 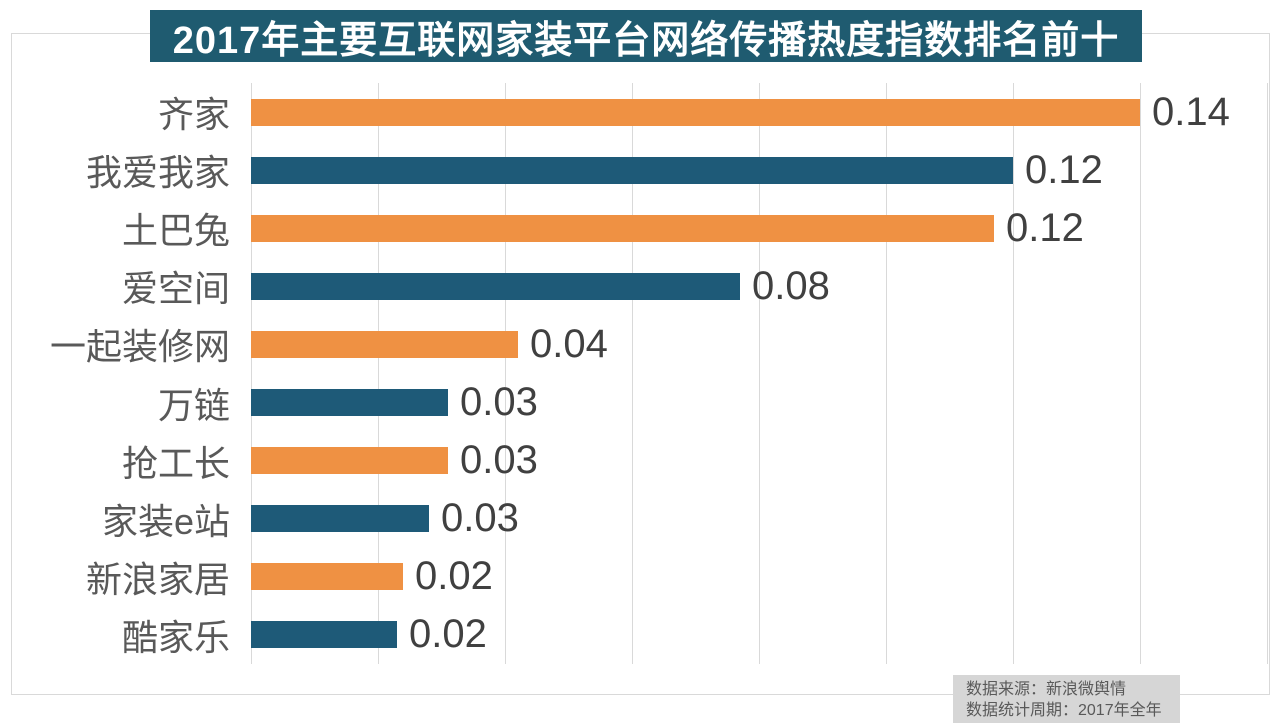 What do you see at coordinates (640, 519) in the screenshot?
I see `bar-row: 家装e站 0.03` at bounding box center [640, 519].